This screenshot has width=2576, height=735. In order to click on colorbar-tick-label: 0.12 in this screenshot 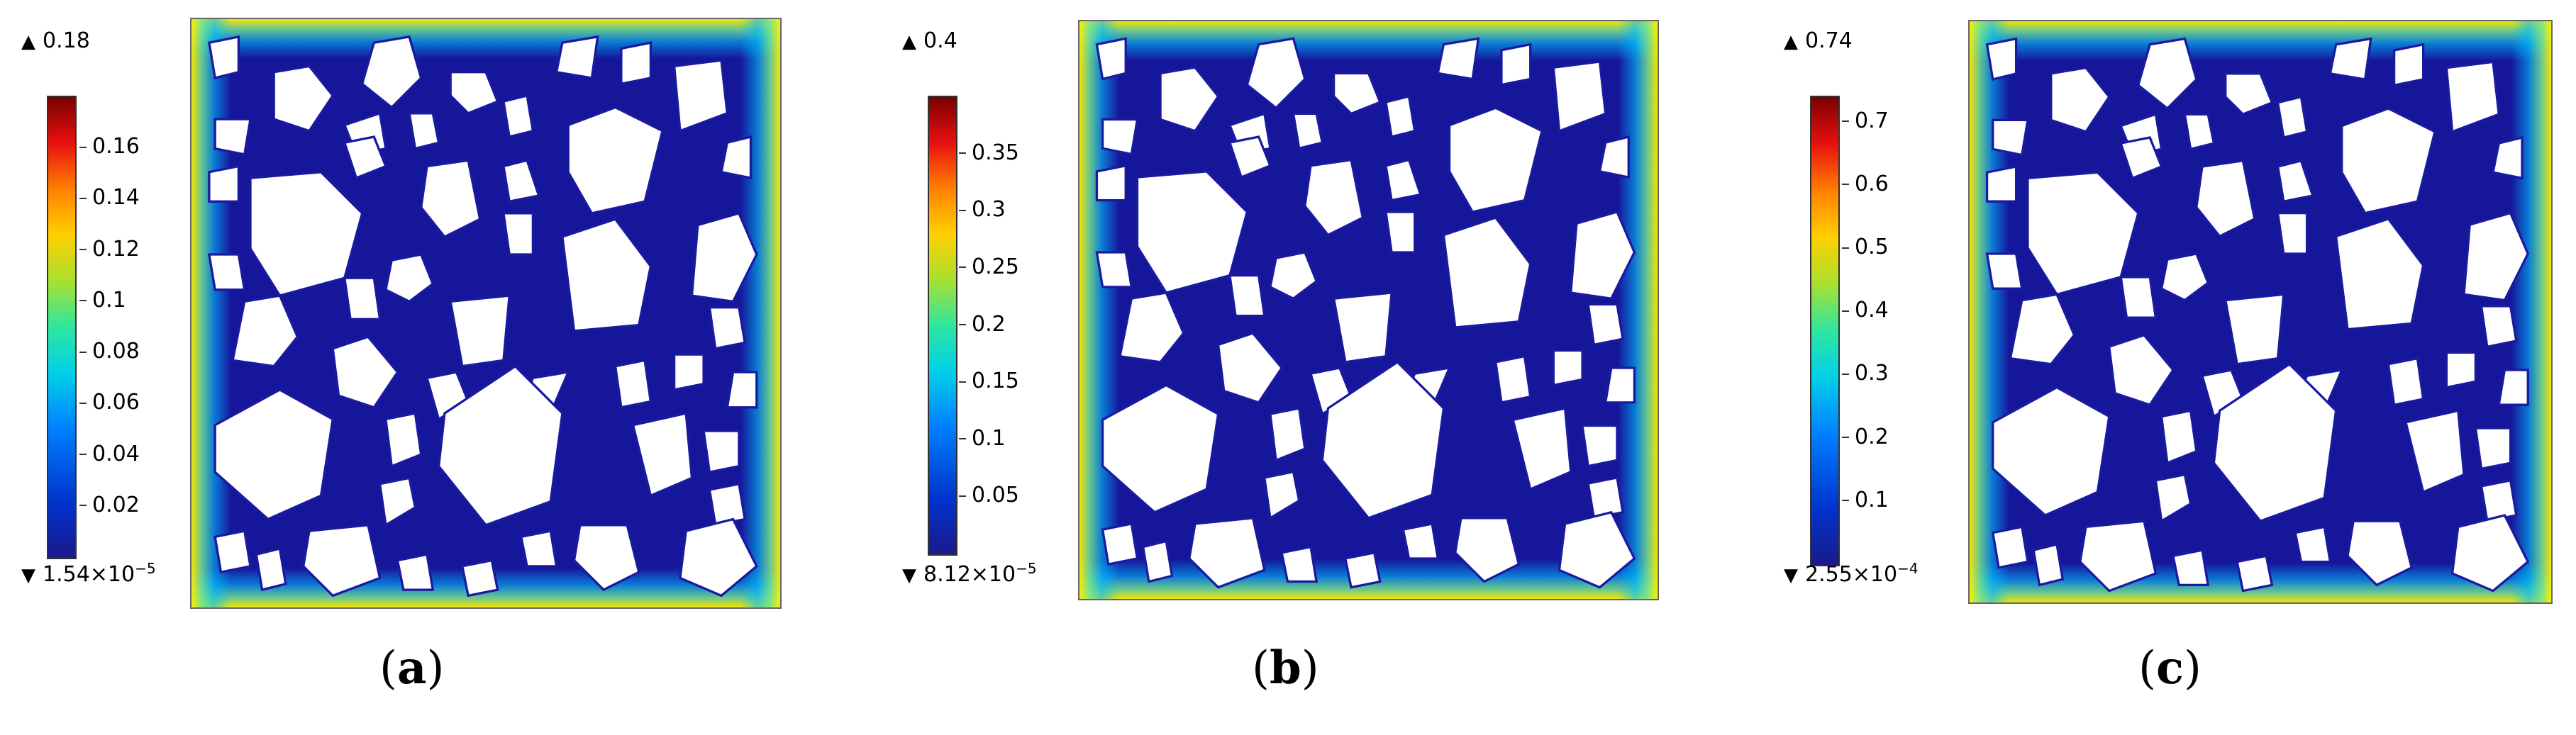, I will do `click(109, 249)`.